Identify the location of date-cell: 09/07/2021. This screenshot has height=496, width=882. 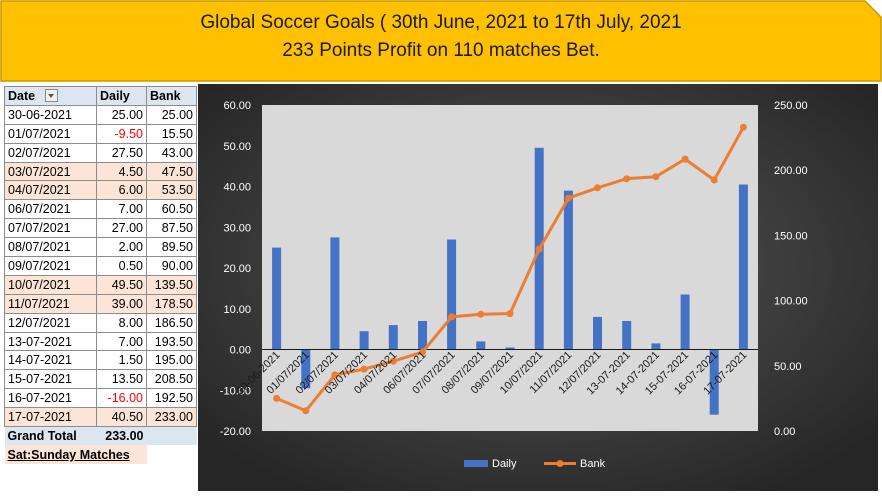
(50, 266).